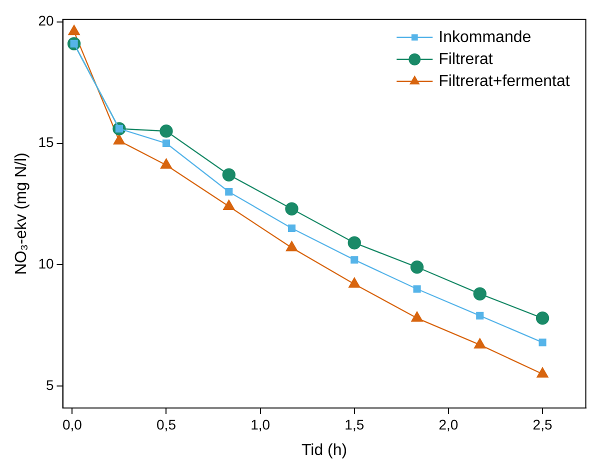 The width and height of the screenshot is (601, 472). I want to click on y-axis-title: NO₃-ekv (mg N/l), so click(21, 213).